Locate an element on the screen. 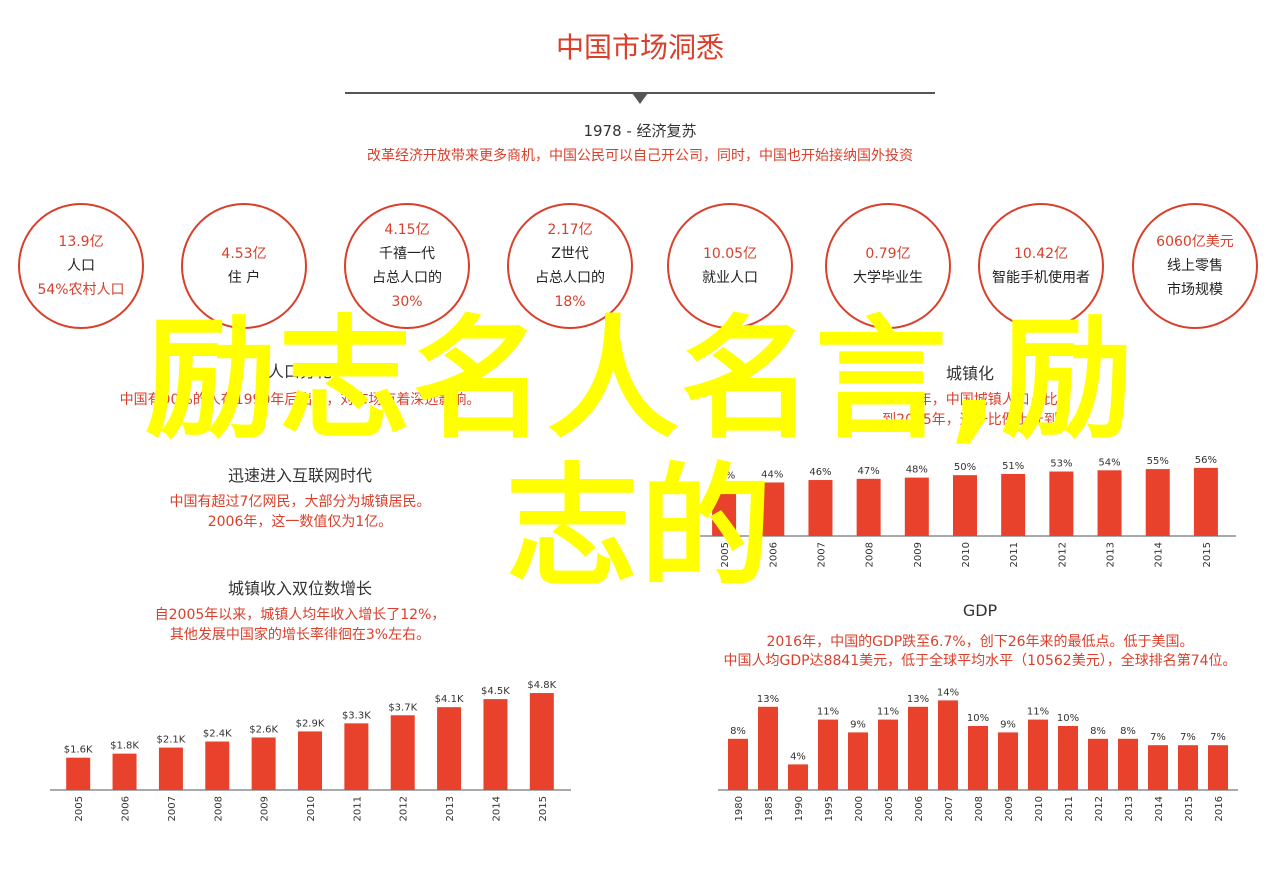 The image size is (1280, 872). stat-label: 就业人口 is located at coordinates (730, 278).